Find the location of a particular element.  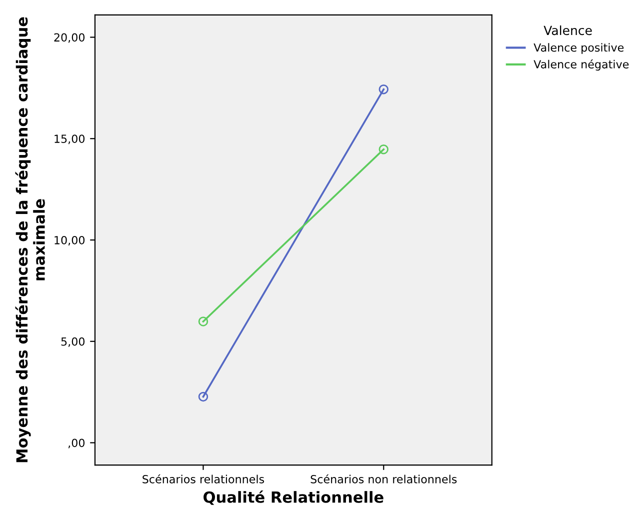

legend-label: Valence négative is located at coordinates (581, 65).